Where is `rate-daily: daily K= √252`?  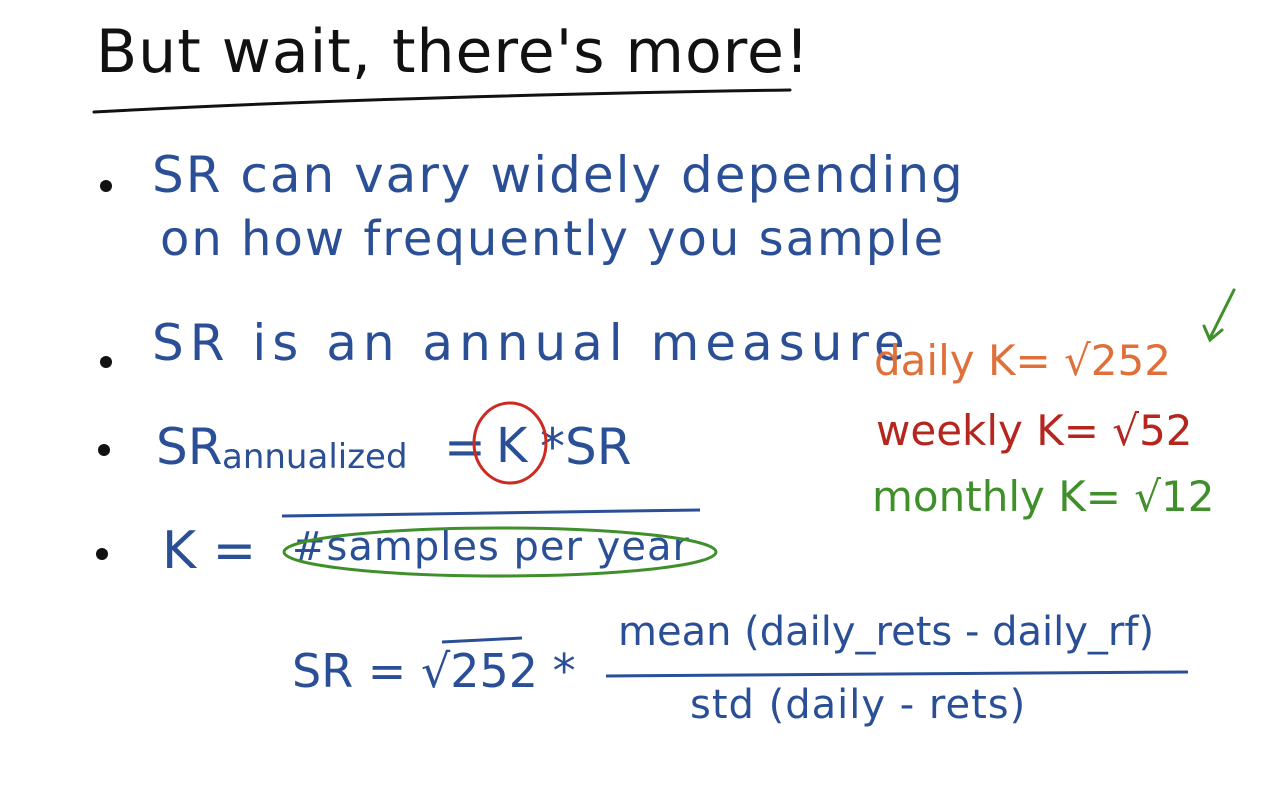 rate-daily: daily K= √252 is located at coordinates (1022, 360).